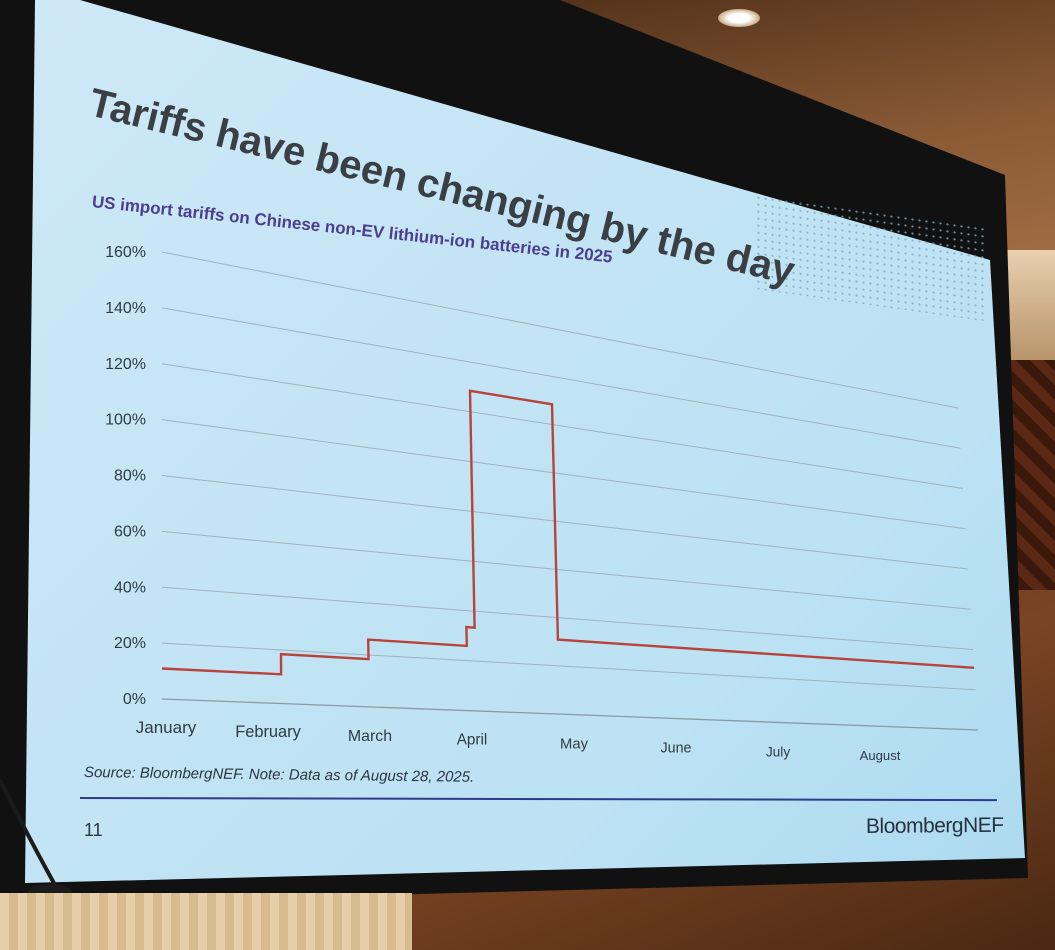 This screenshot has height=950, width=1055. Describe the element at coordinates (130, 531) in the screenshot. I see `y-tick-label: 60%` at that location.